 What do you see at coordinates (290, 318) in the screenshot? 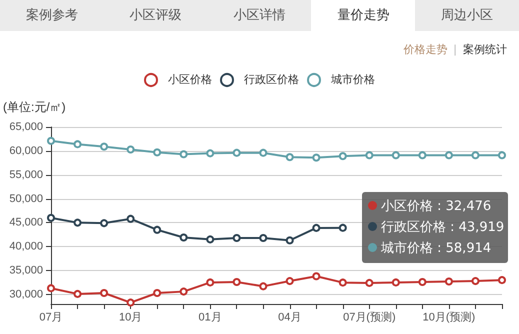
I see `x-tick-label: 04月` at bounding box center [290, 318].